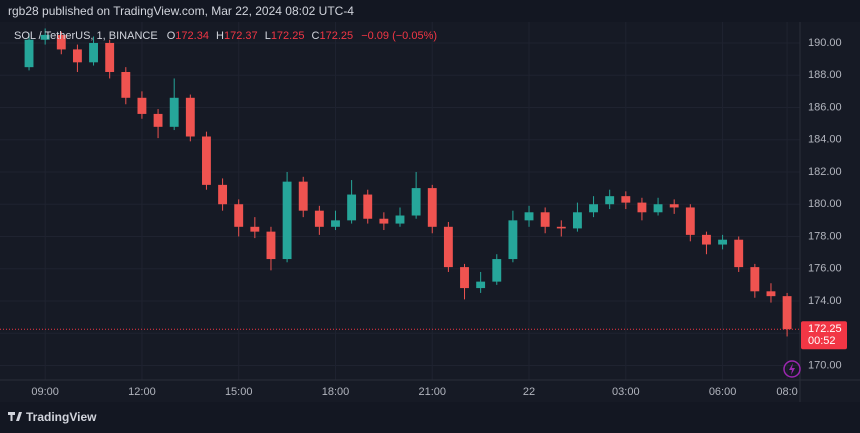 The height and width of the screenshot is (433, 860). What do you see at coordinates (825, 204) in the screenshot?
I see `y-tick-label: 180.00` at bounding box center [825, 204].